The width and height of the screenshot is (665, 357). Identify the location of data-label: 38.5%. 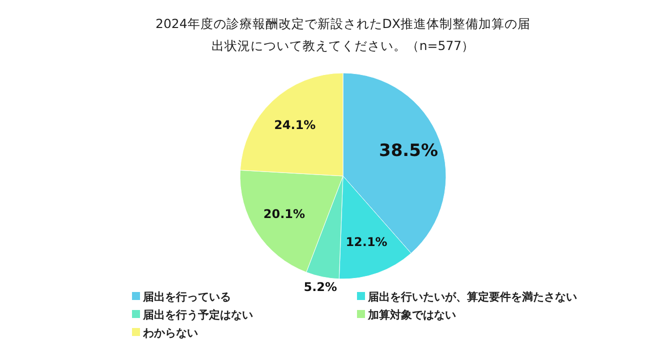
(408, 151).